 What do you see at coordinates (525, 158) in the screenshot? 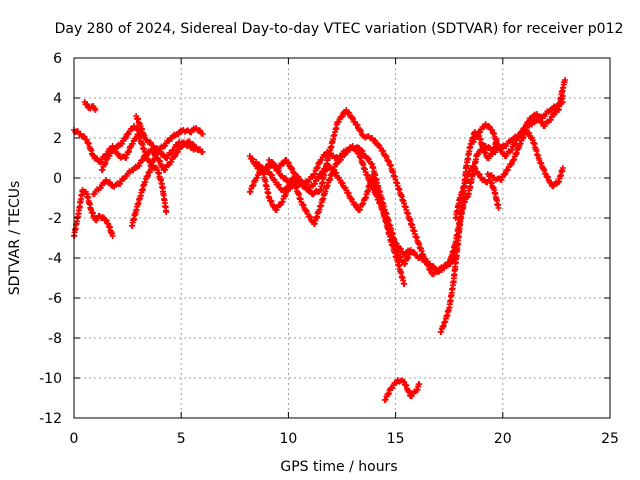
I see `series-t17` at bounding box center [525, 158].